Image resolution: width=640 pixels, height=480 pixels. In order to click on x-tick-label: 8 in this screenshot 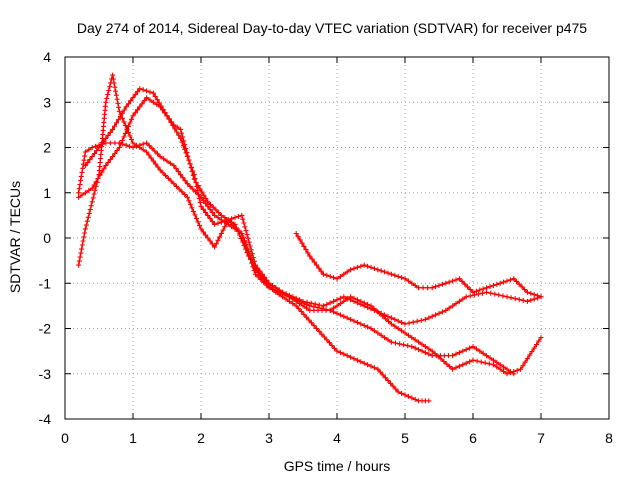, I will do `click(609, 438)`.